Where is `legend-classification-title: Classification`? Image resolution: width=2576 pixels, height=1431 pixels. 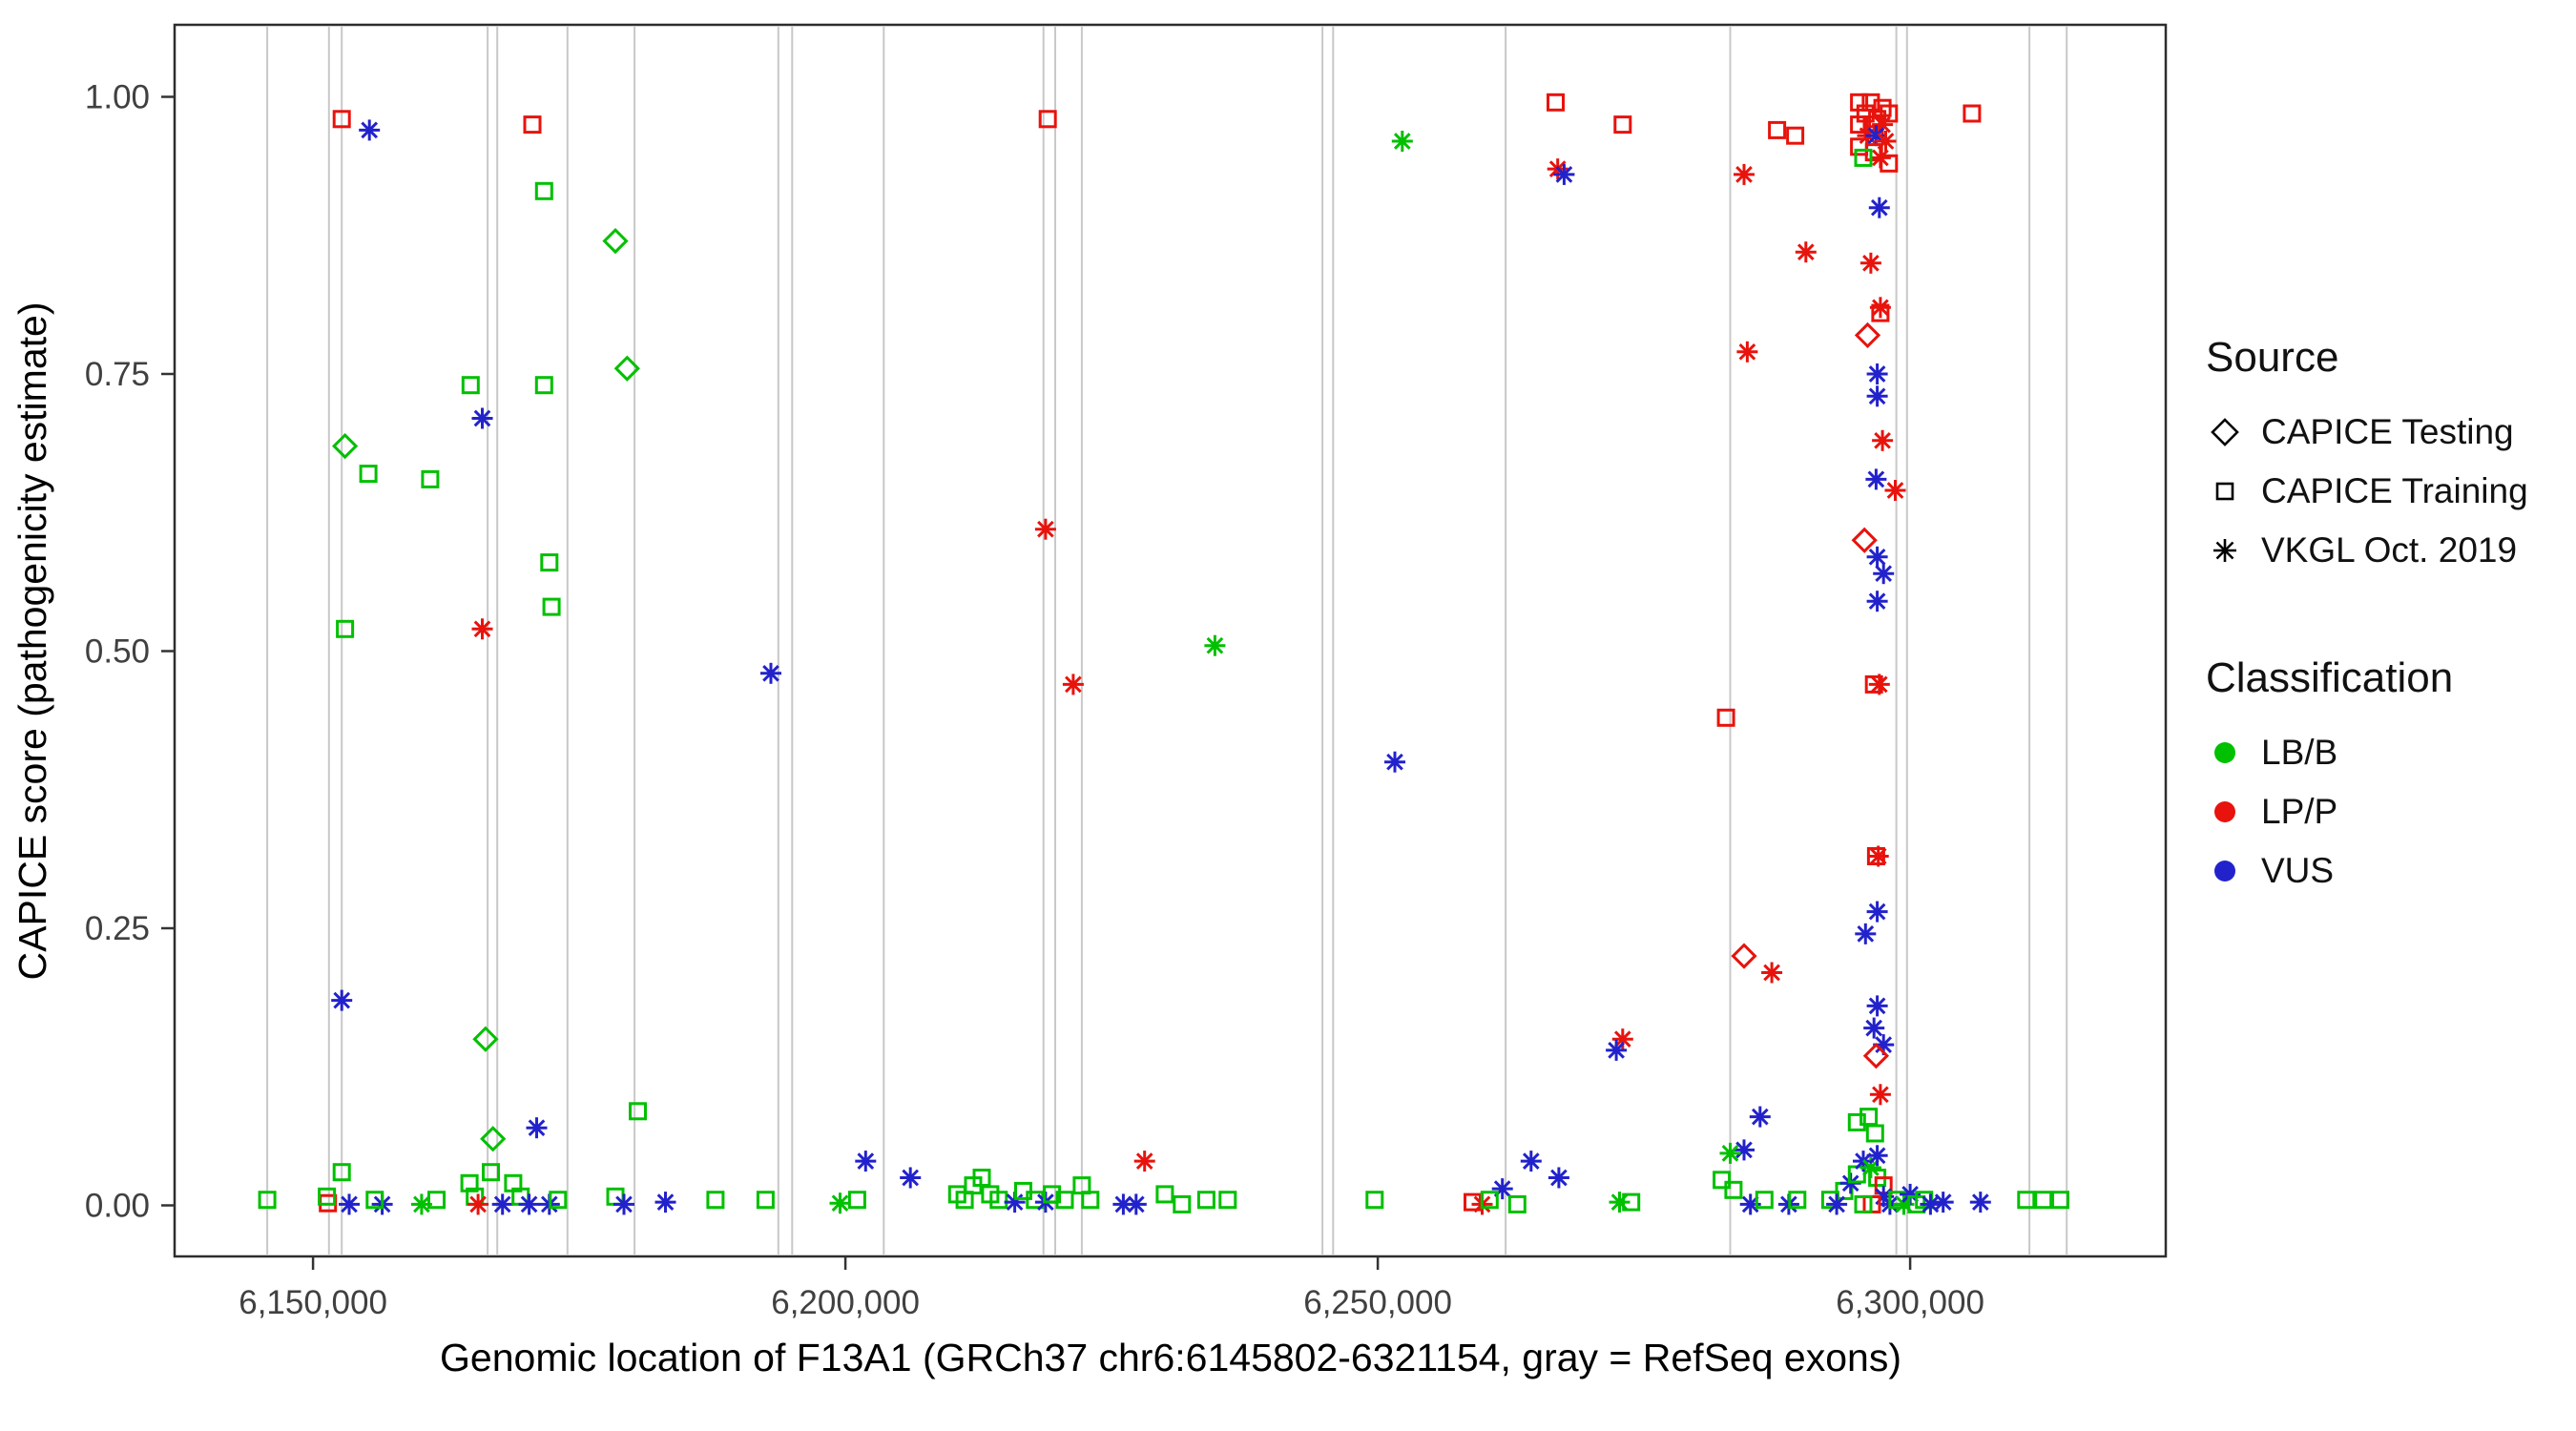 legend-classification-title: Classification is located at coordinates (2330, 677).